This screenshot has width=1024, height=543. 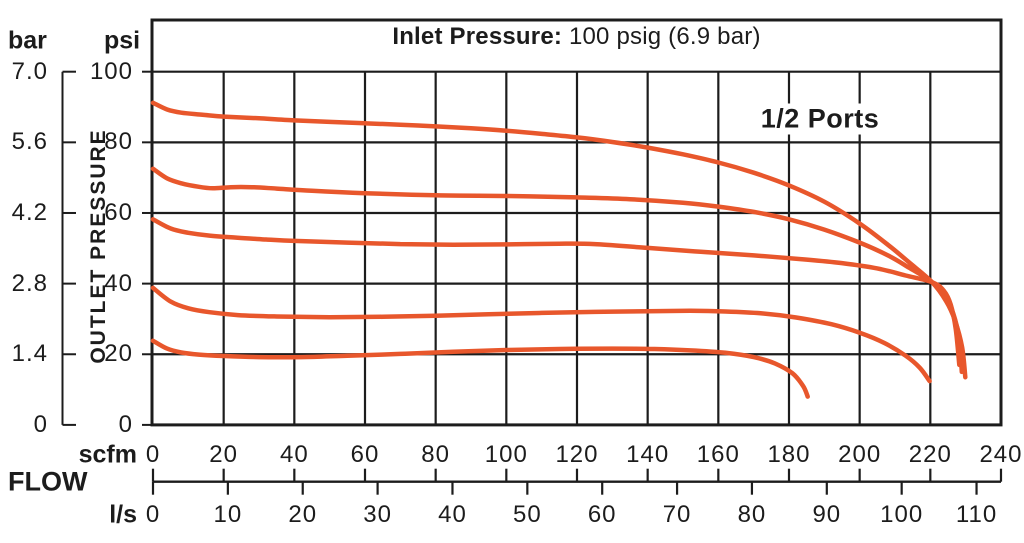 I want to click on bar-tick-label: 5.6, so click(x=29, y=142).